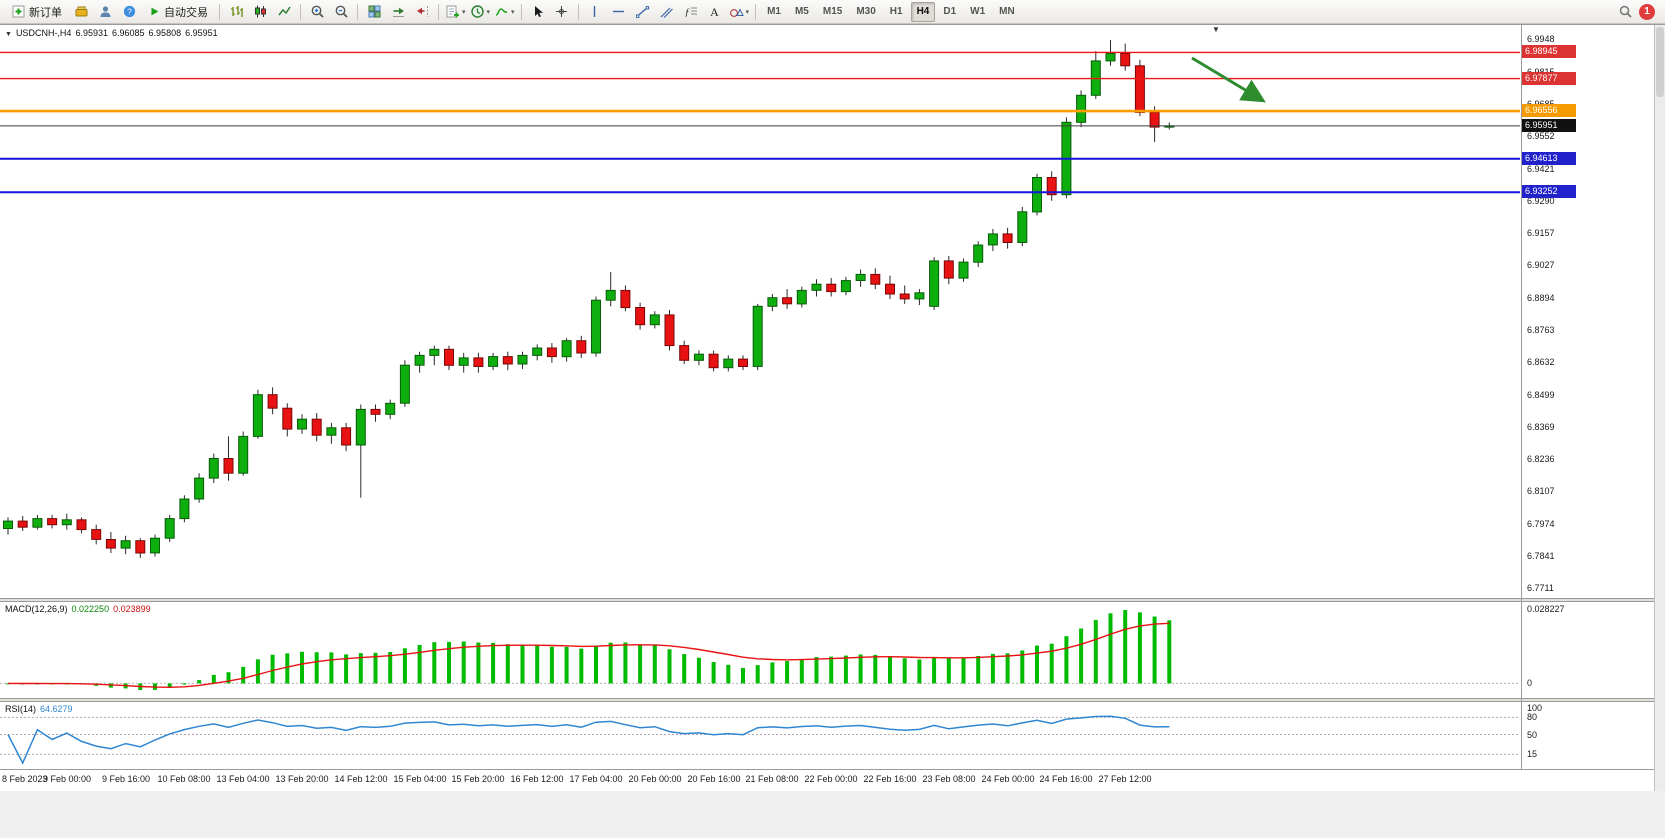 This screenshot has width=1665, height=838. Describe the element at coordinates (36, 609) in the screenshot. I see `macd-name: MACD(12,26,9)` at that location.